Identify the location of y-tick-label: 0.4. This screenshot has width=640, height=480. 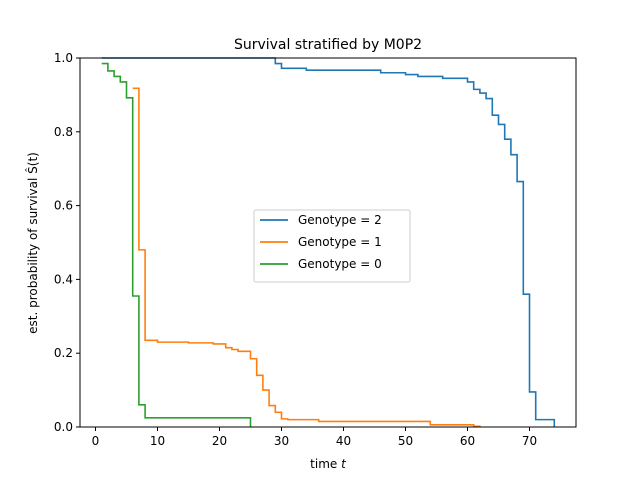
(63, 279).